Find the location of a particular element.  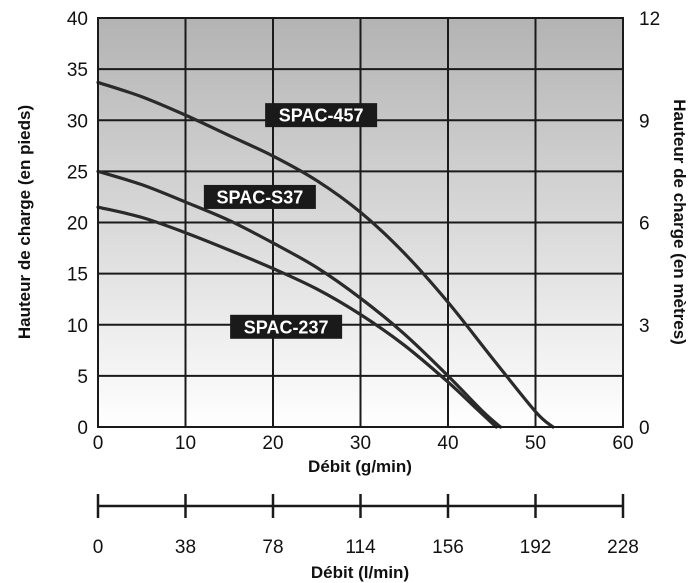

x2-tick-label-6: 228 is located at coordinates (623, 547).